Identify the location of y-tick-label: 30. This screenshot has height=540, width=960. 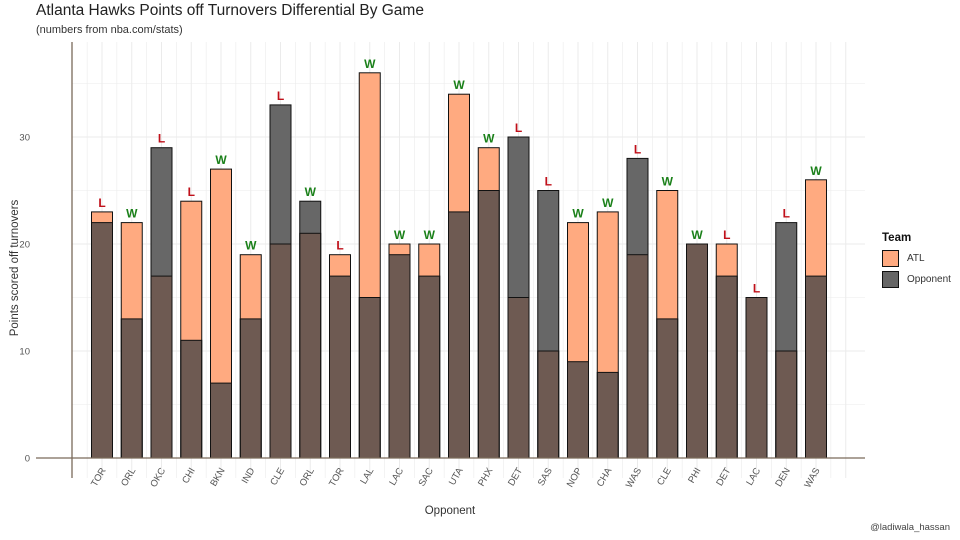
(24, 138).